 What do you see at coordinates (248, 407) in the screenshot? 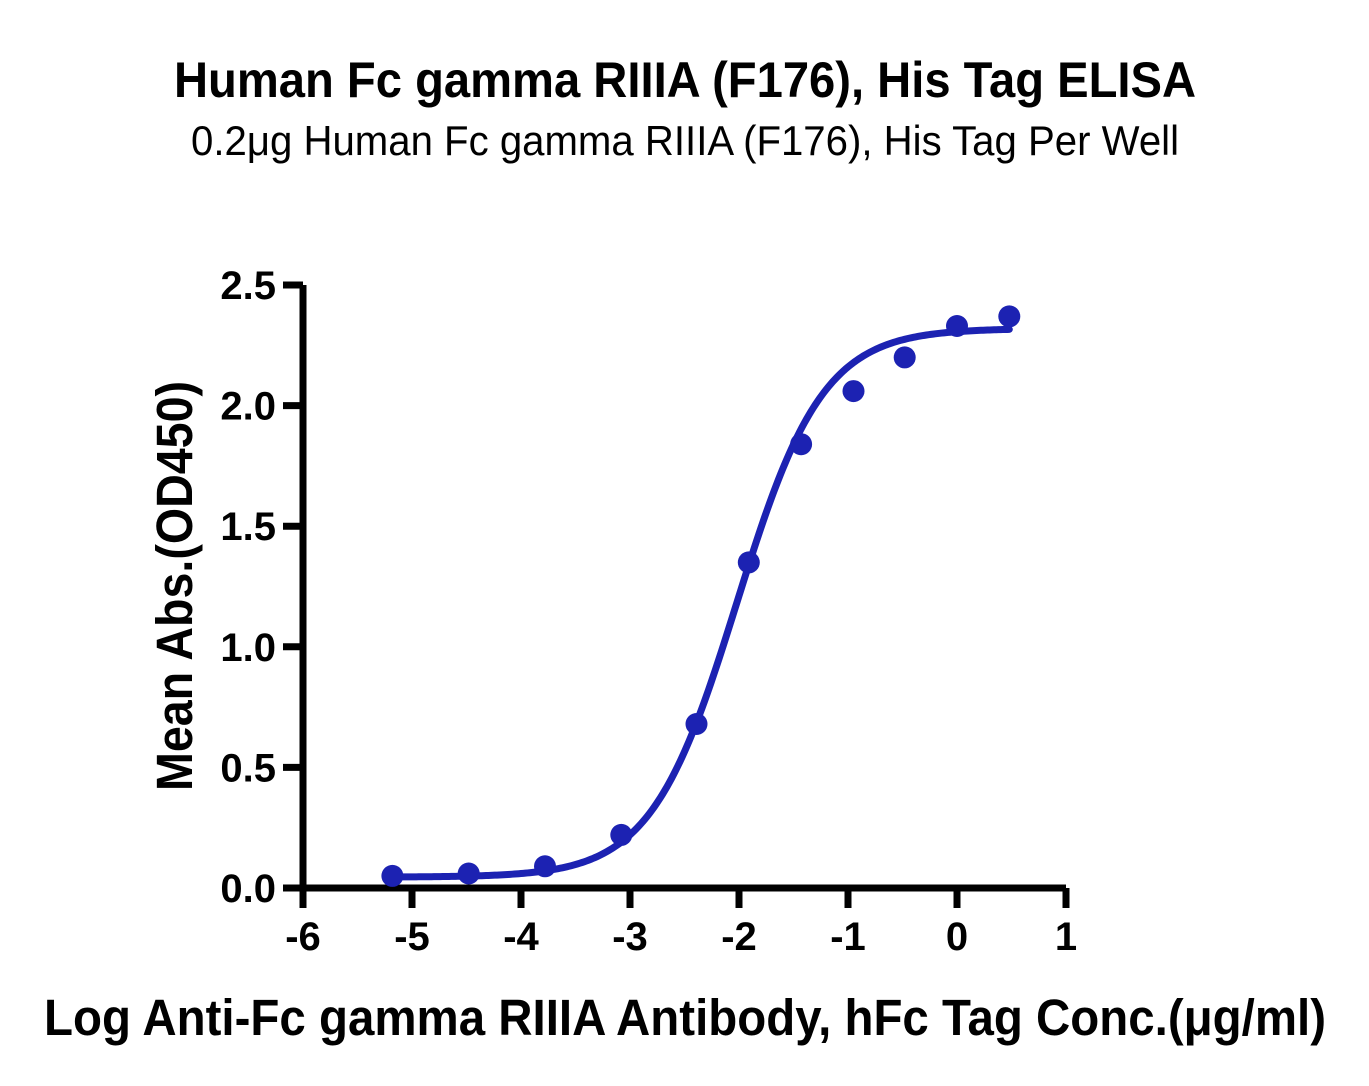
I see `y-axis-tick-label: 2.0` at bounding box center [248, 407].